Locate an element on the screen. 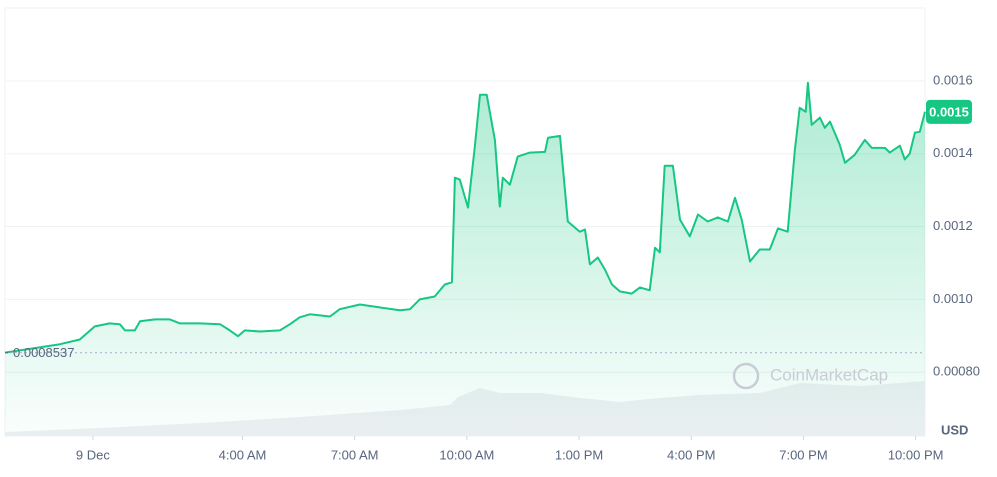  currency-label: USD is located at coordinates (954, 429).